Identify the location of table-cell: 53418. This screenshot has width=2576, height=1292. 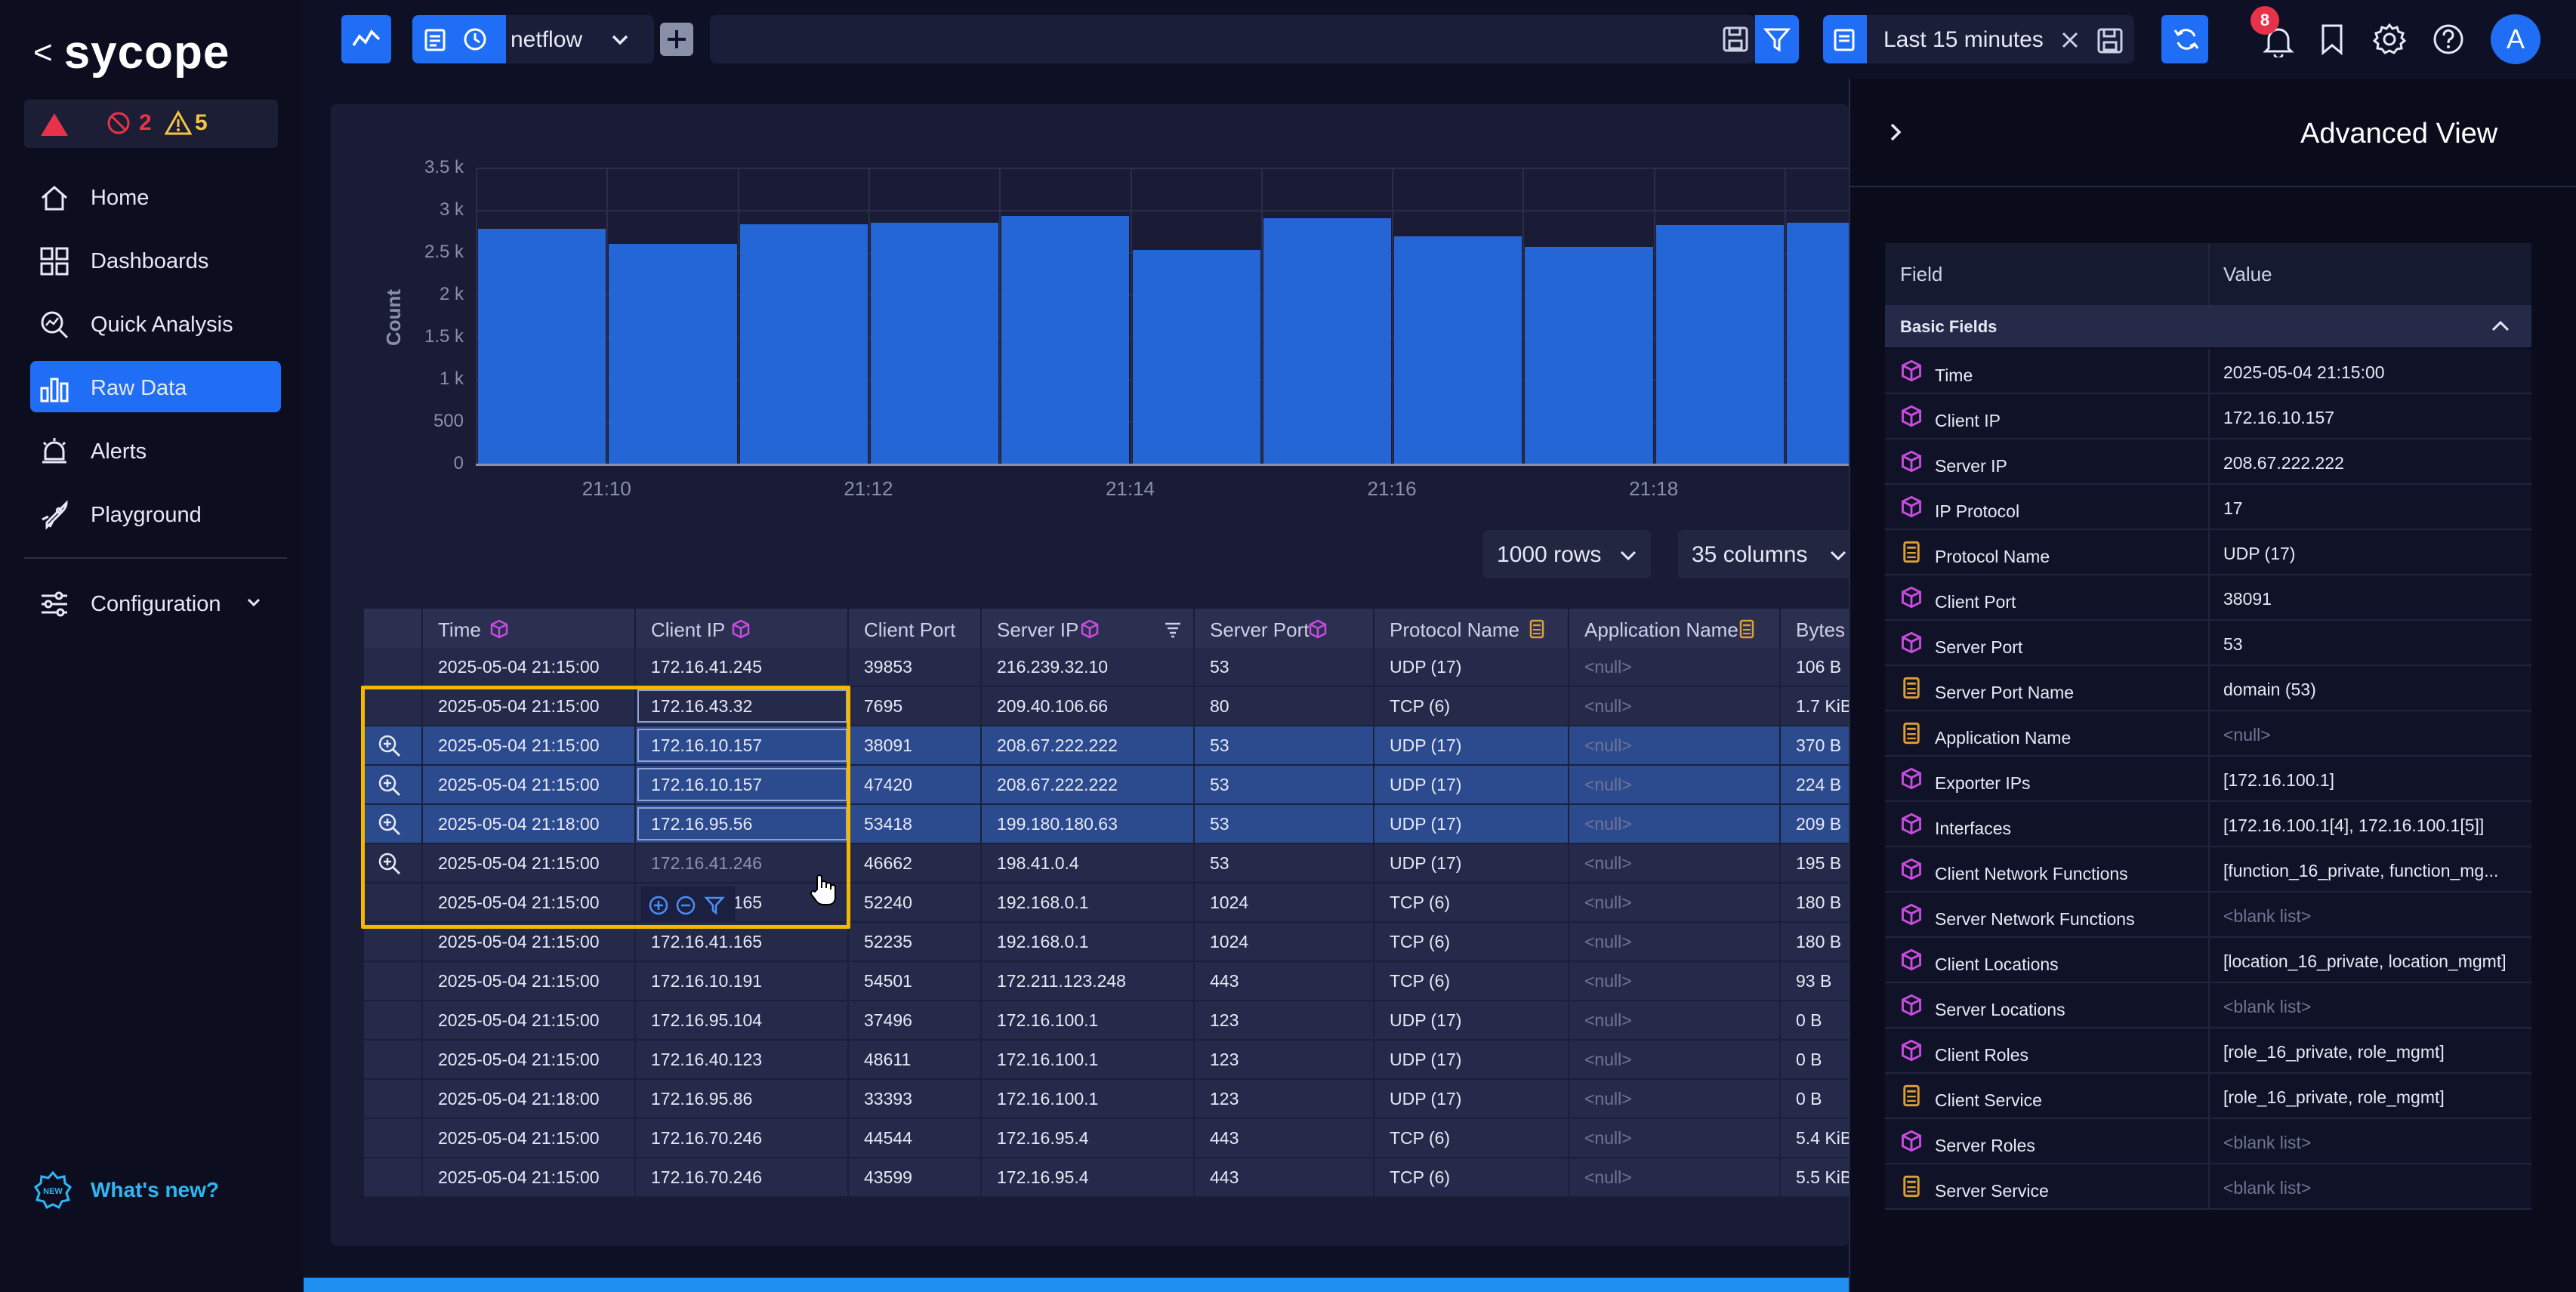
(915, 824).